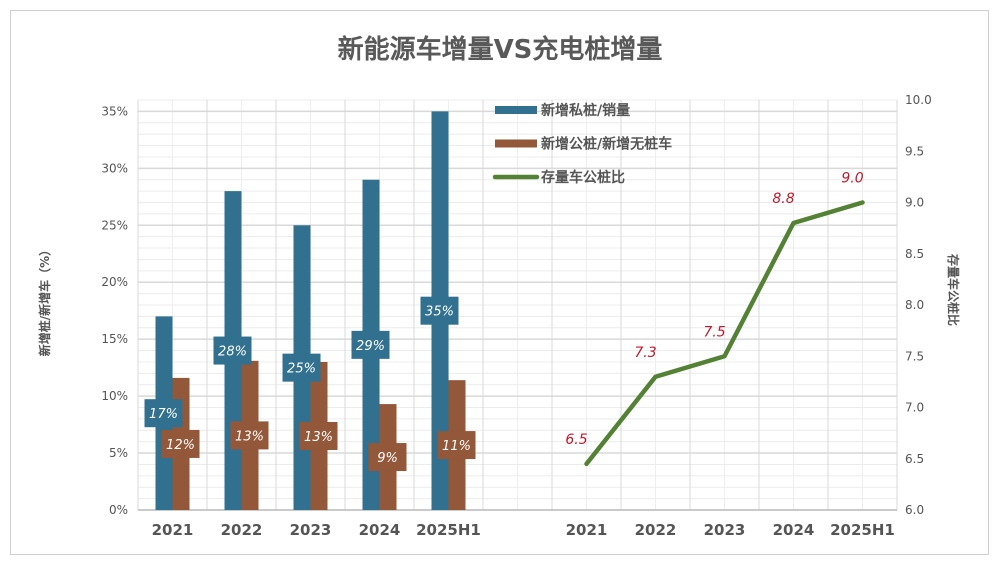 The height and width of the screenshot is (565, 1000). I want to click on data-label: 11%, so click(456, 446).